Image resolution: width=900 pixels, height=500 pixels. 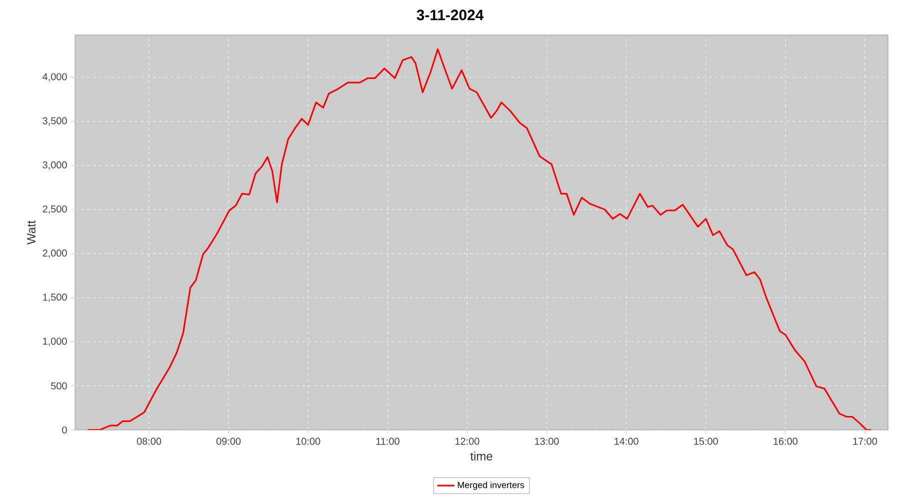 I want to click on y-tick-label: 3,500, so click(x=54, y=121).